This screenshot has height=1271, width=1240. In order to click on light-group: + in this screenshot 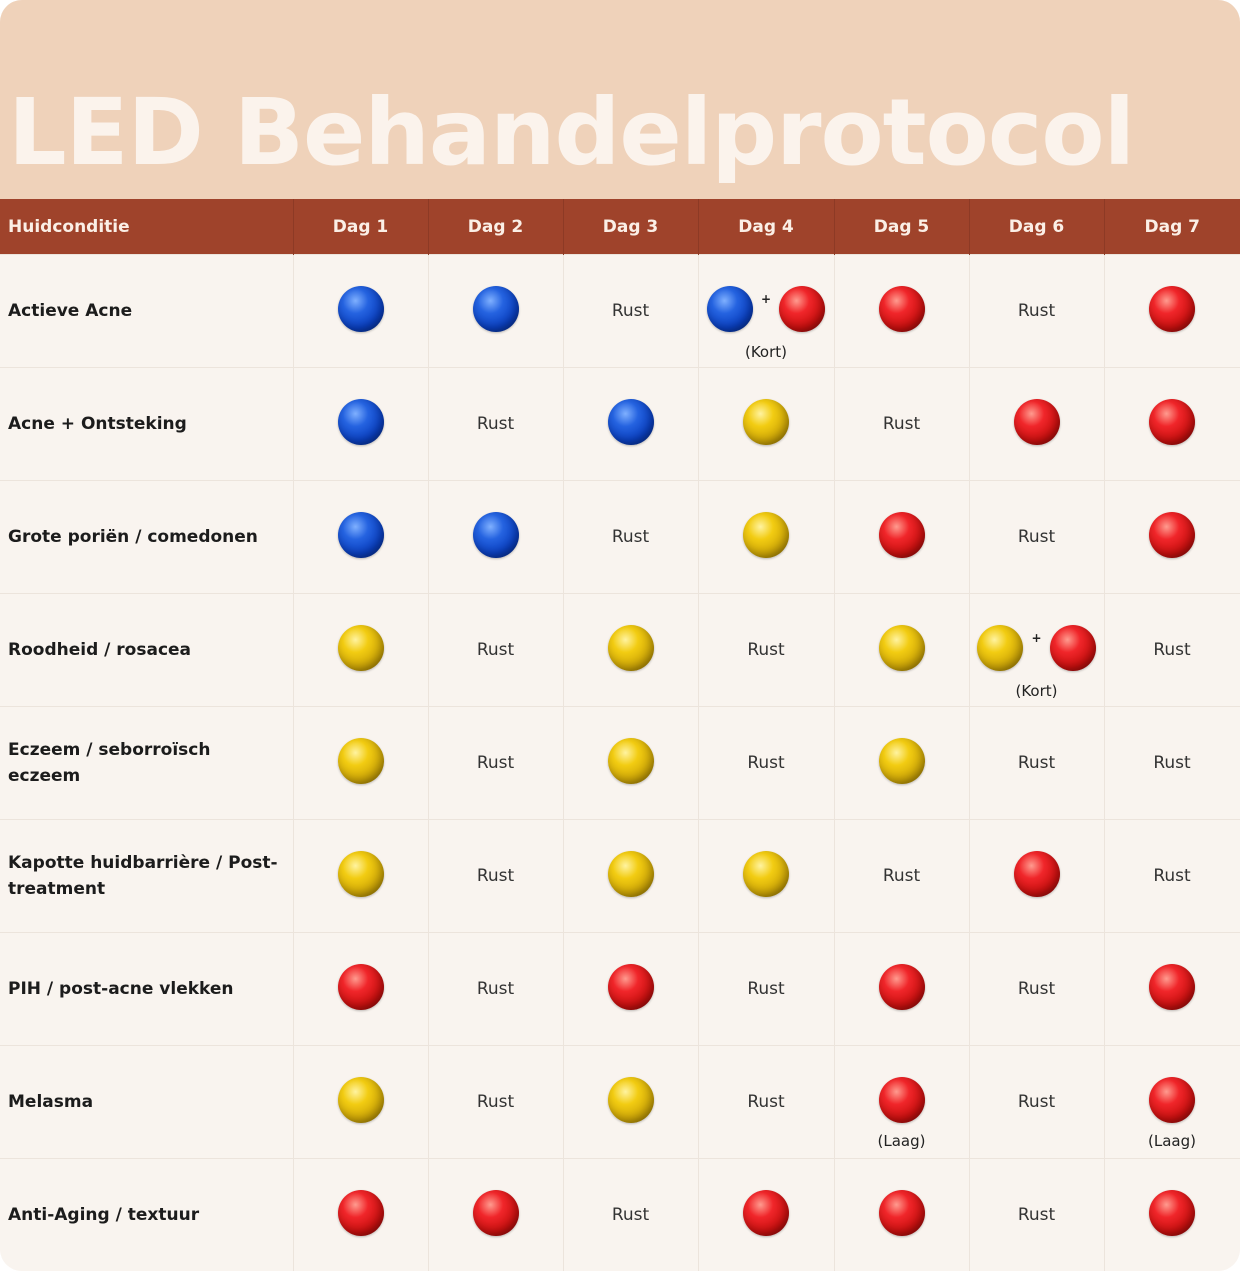, I will do `click(766, 309)`.